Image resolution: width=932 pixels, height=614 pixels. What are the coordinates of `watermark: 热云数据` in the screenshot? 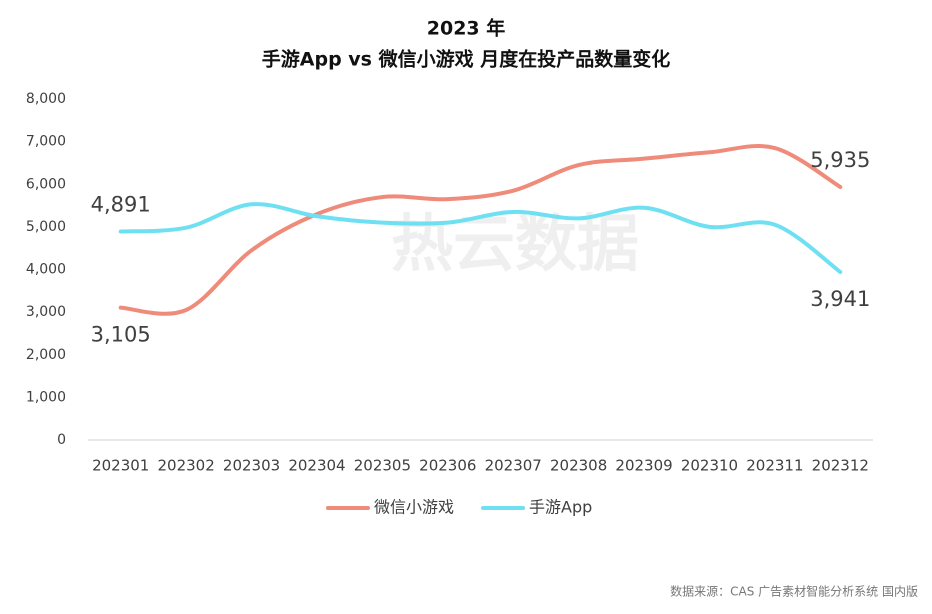 It's located at (515, 243).